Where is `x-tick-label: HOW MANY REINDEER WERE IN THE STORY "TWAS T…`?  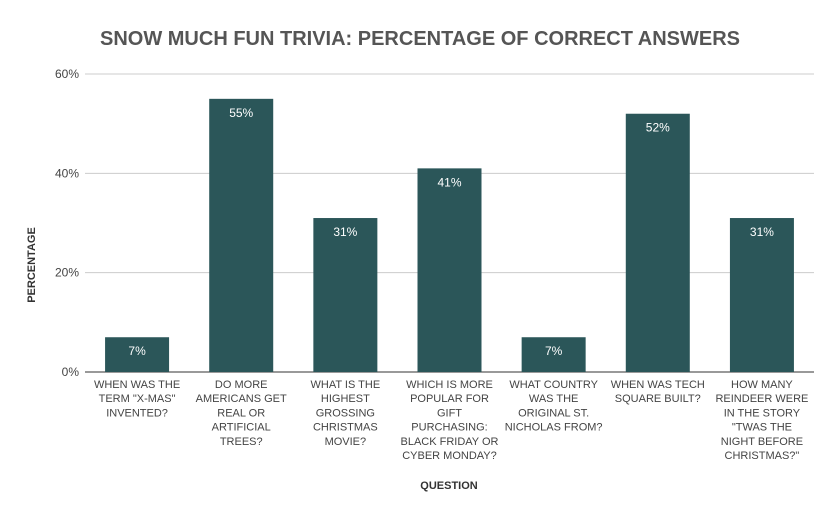 x-tick-label: HOW MANY REINDEER WERE IN THE STORY "TWAS T… is located at coordinates (761, 420).